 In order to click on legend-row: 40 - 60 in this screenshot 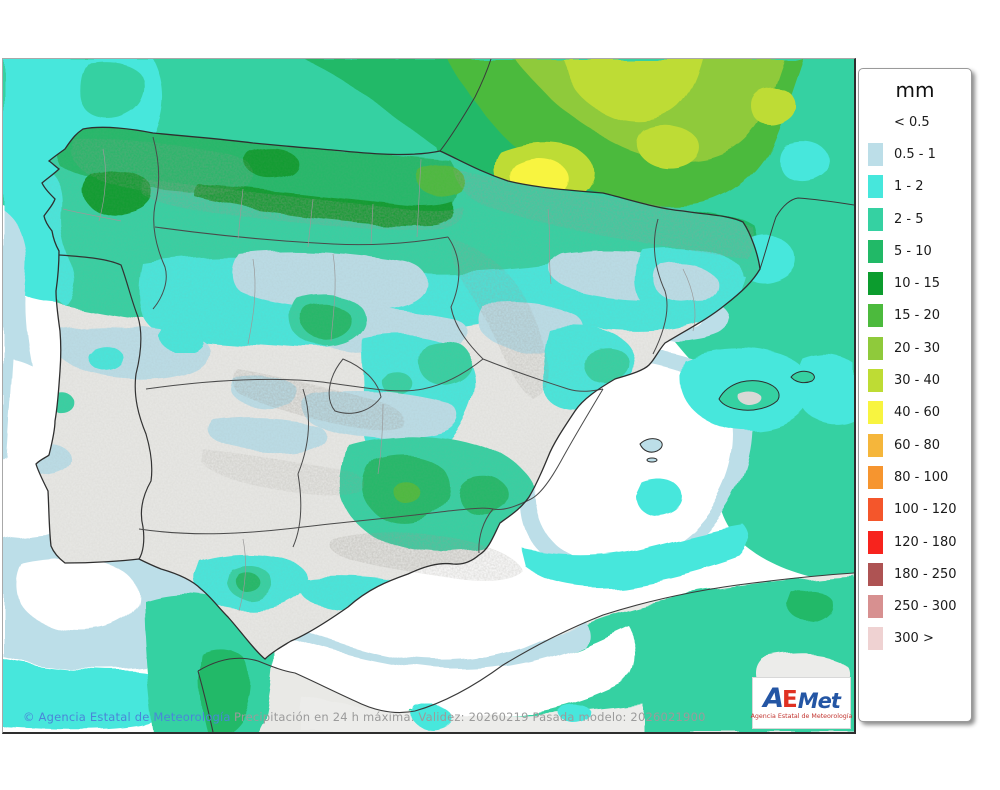, I will do `click(915, 413)`.